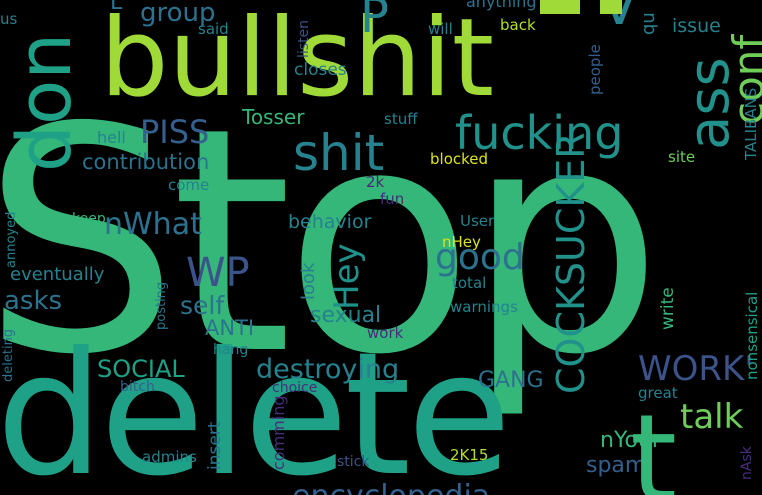 The width and height of the screenshot is (762, 495). I want to click on word-insert: admins, so click(169, 457).